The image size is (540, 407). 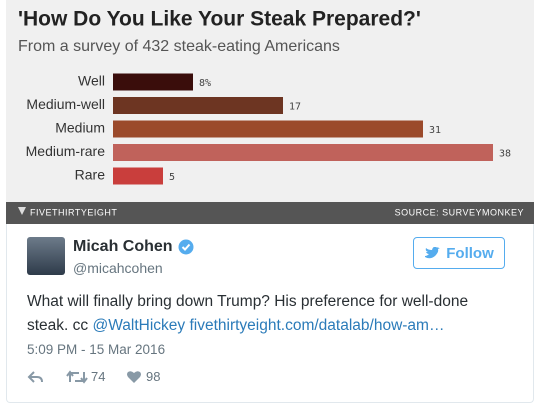 I want to click on chart-title: 'How Do You Like Your Steak Prepared?', so click(x=219, y=19).